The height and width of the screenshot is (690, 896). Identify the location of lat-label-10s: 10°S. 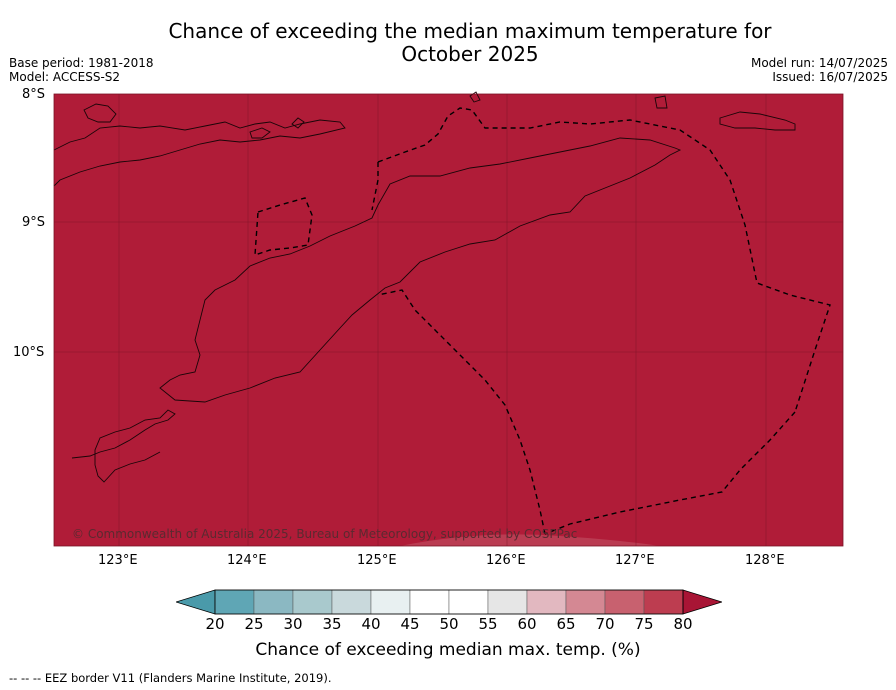
(29, 352).